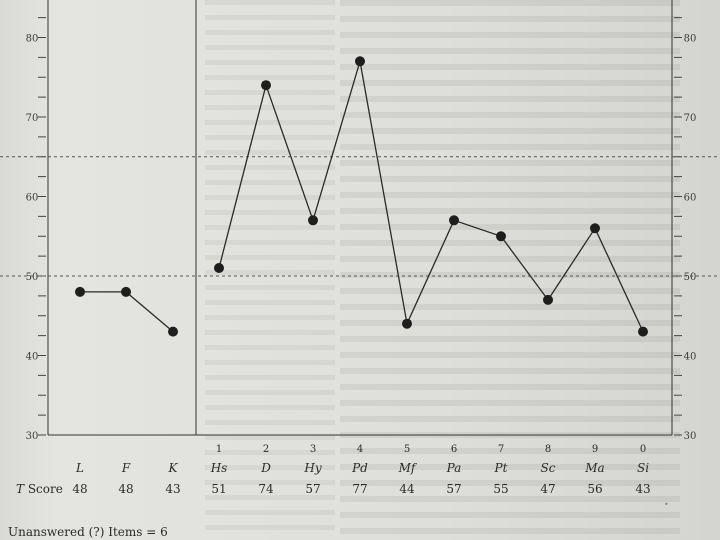  What do you see at coordinates (360, 489) in the screenshot?
I see `t-score-value: 77` at bounding box center [360, 489].